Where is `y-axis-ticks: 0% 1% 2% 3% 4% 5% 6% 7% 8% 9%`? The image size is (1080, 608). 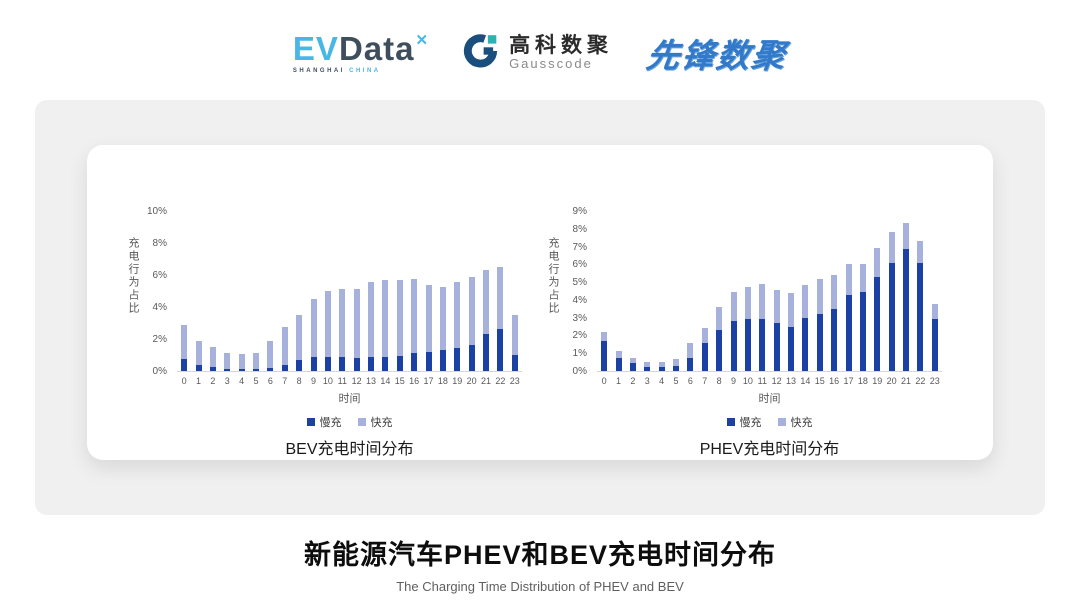 y-axis-ticks: 0% 1% 2% 3% 4% 5% 6% 7% 8% 9% is located at coordinates (553, 291).